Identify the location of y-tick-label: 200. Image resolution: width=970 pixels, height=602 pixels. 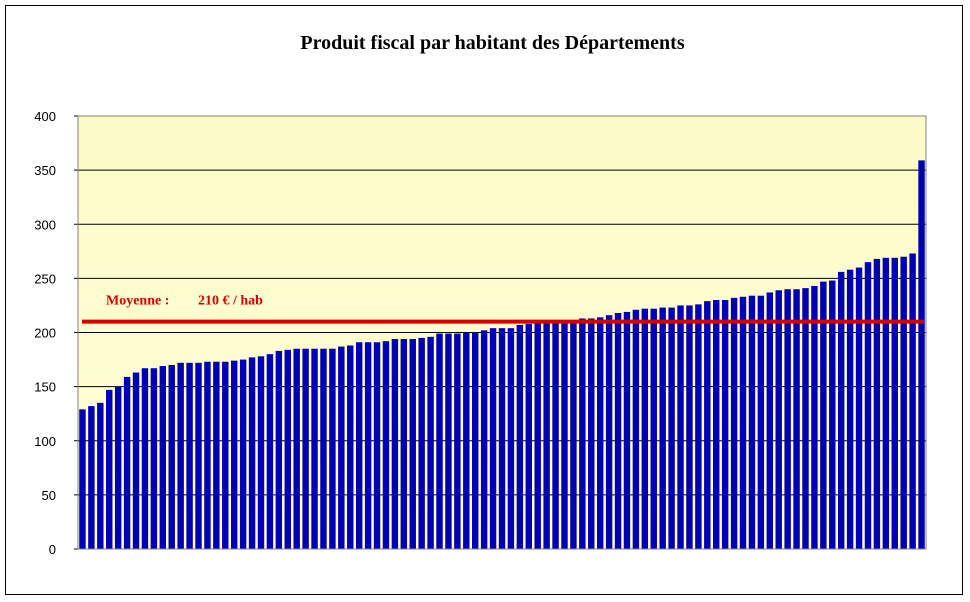
(45, 333).